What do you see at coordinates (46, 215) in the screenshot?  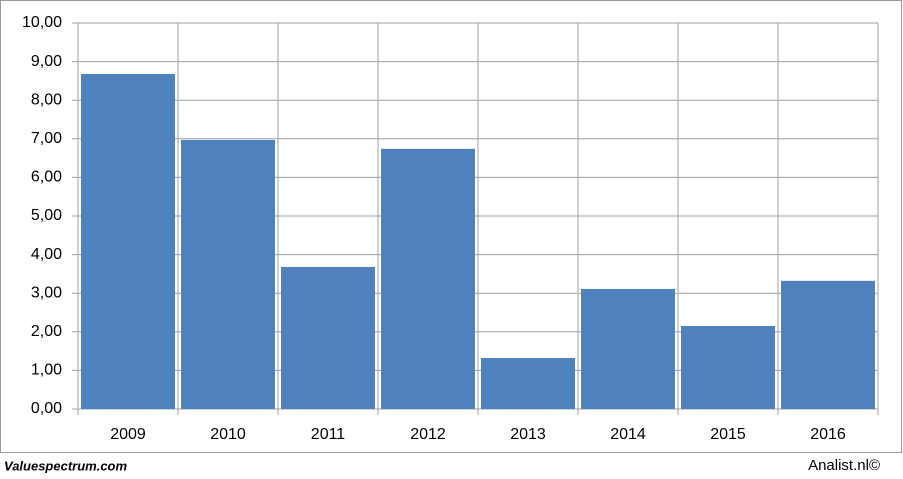 I see `y-tick-label: 5,00` at bounding box center [46, 215].